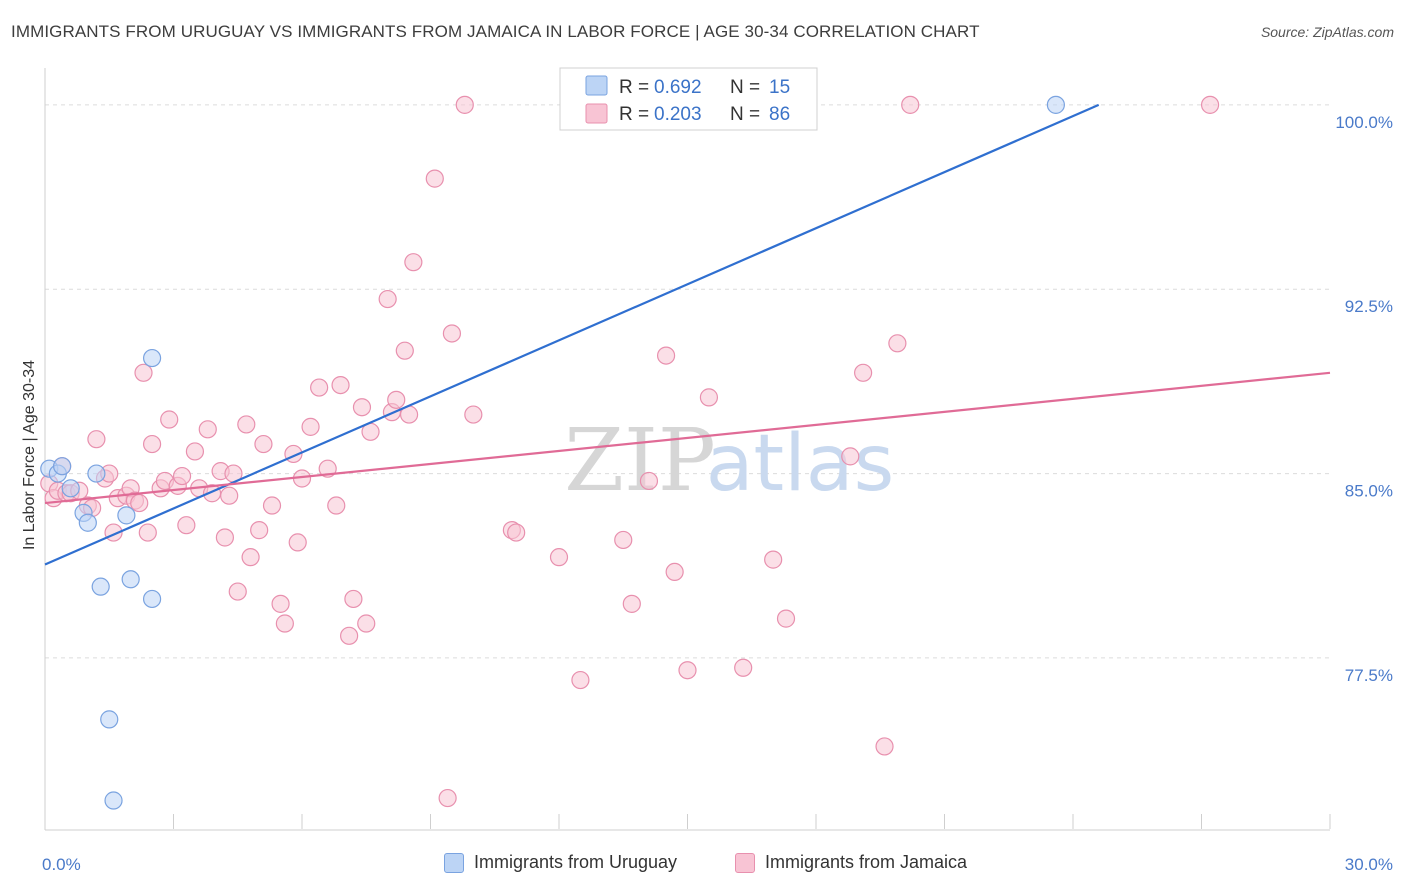 The image size is (1406, 892). What do you see at coordinates (779, 87) in the screenshot?
I see `legend-n-value-uruguay: 15` at bounding box center [779, 87].